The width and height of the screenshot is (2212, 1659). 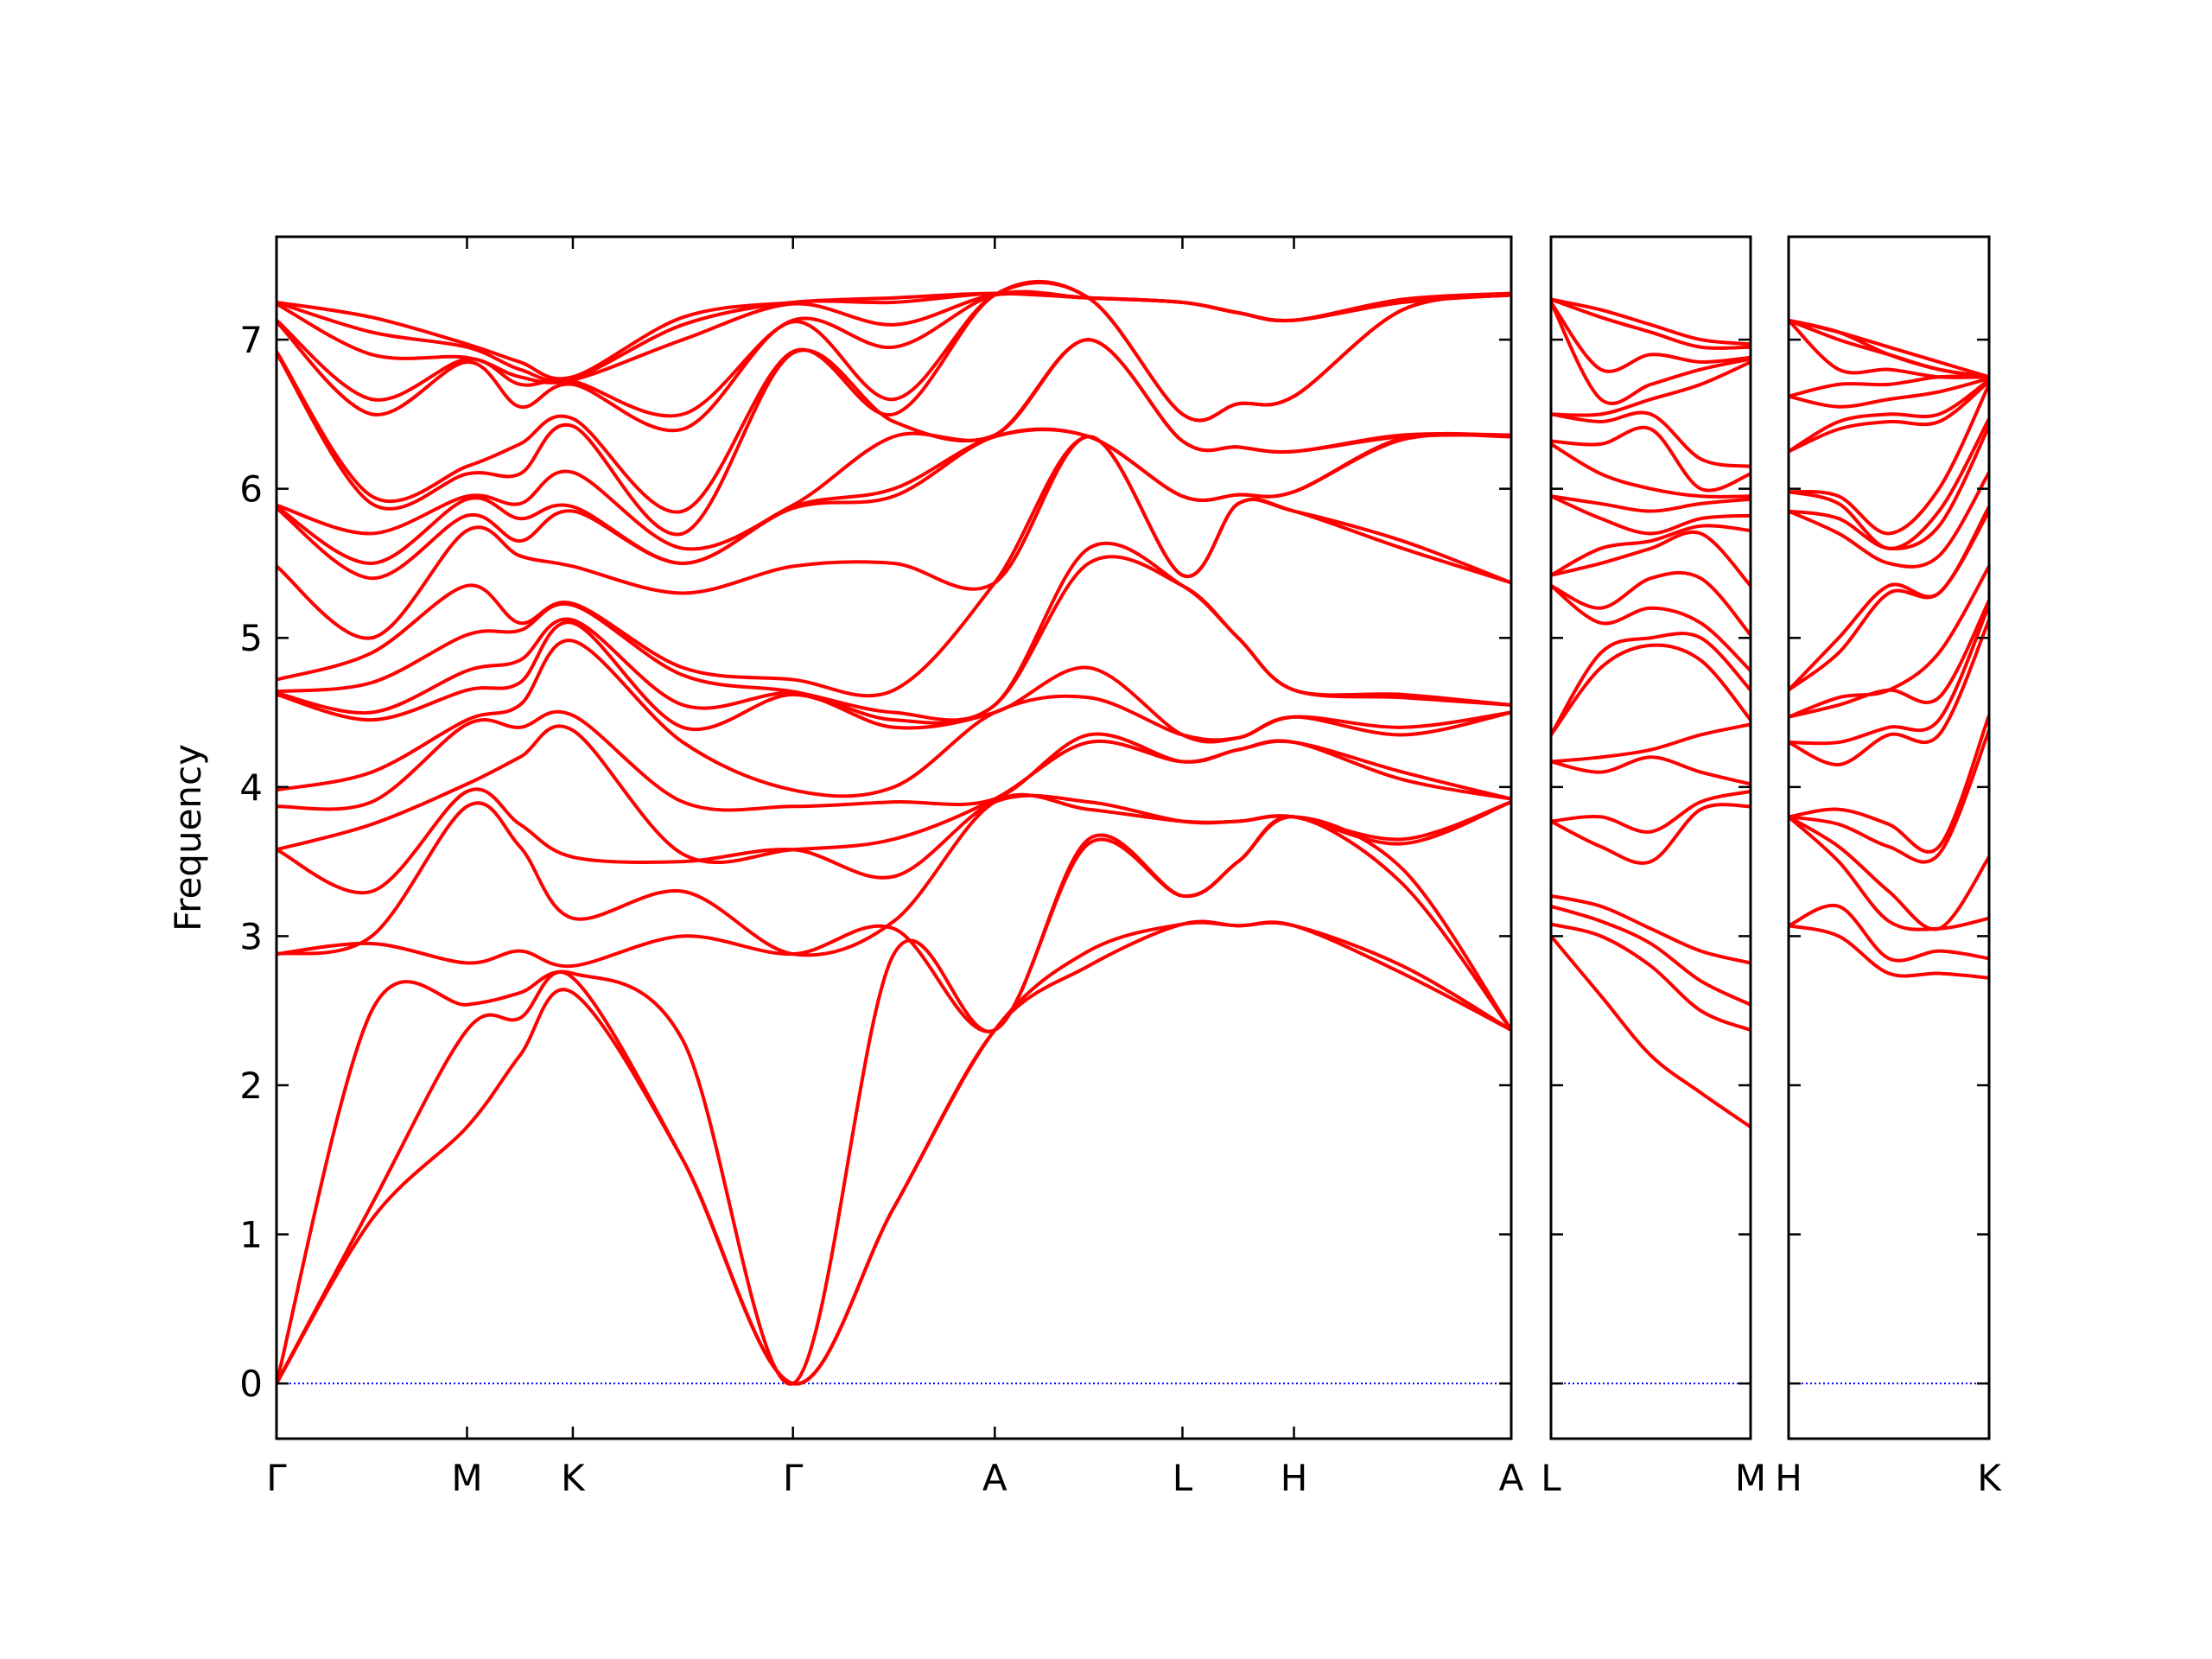 What do you see at coordinates (188, 837) in the screenshot?
I see `y-axis-label: Frequency` at bounding box center [188, 837].